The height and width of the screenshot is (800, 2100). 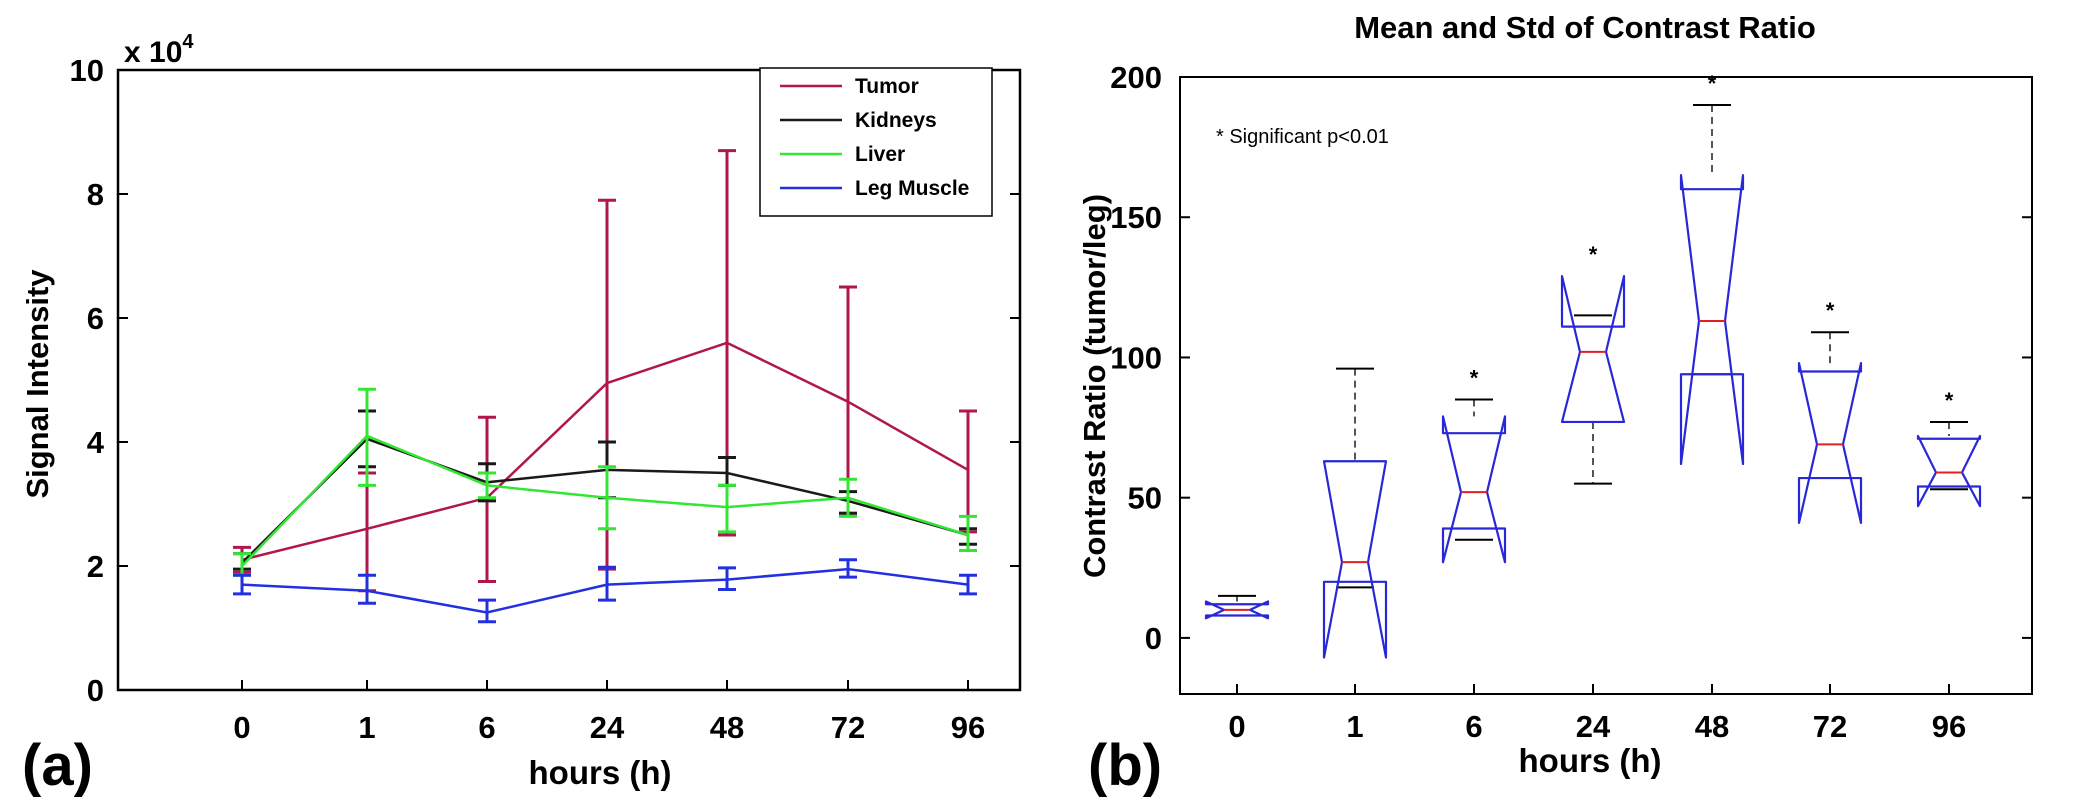 I want to click on box-plot-24h: *, so click(x=1593, y=363).